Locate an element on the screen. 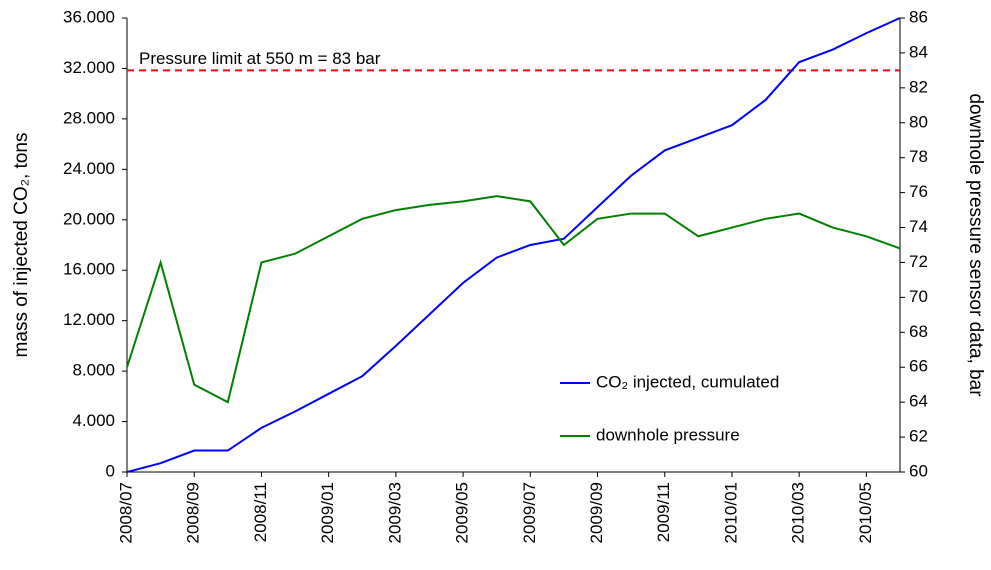 Image resolution: width=991 pixels, height=570 pixels. y-tick-label: 8.000 is located at coordinates (93, 370).